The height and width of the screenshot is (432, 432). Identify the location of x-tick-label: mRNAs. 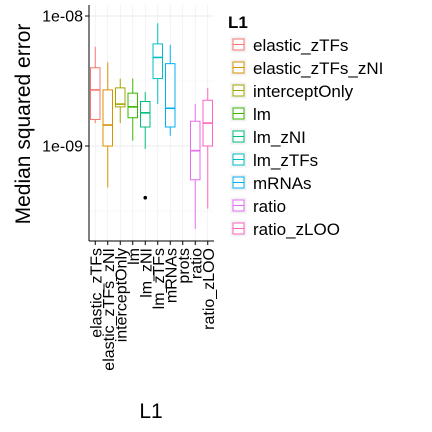
(171, 275).